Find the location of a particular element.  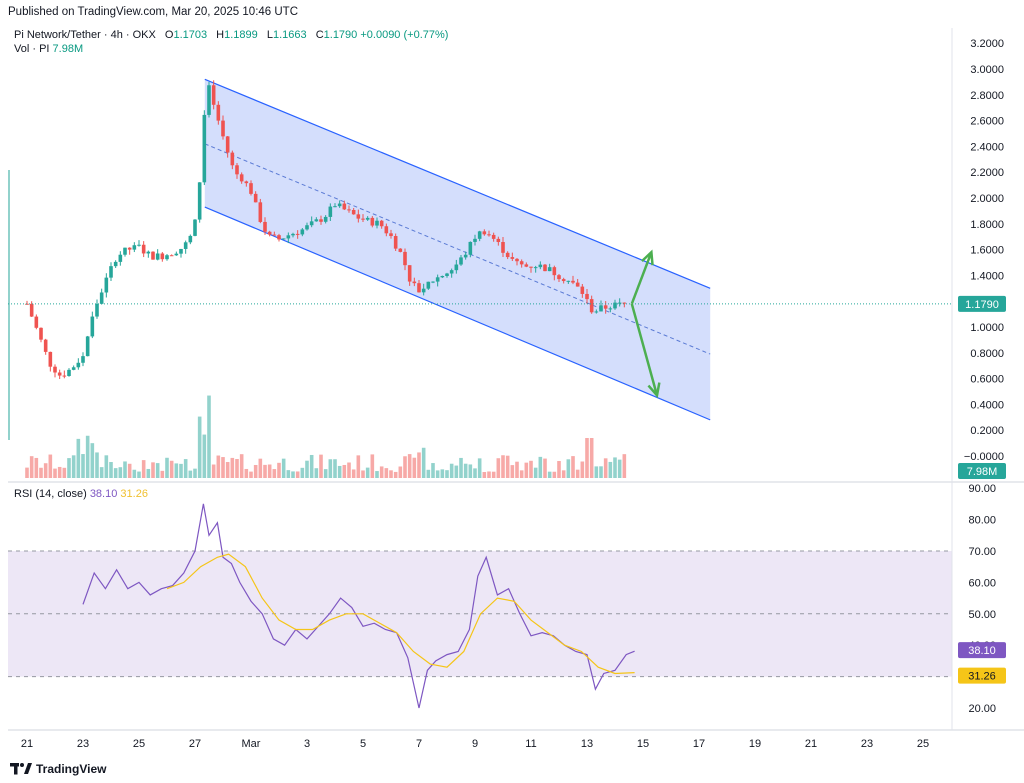

projection-arrow-up is located at coordinates (641, 278).